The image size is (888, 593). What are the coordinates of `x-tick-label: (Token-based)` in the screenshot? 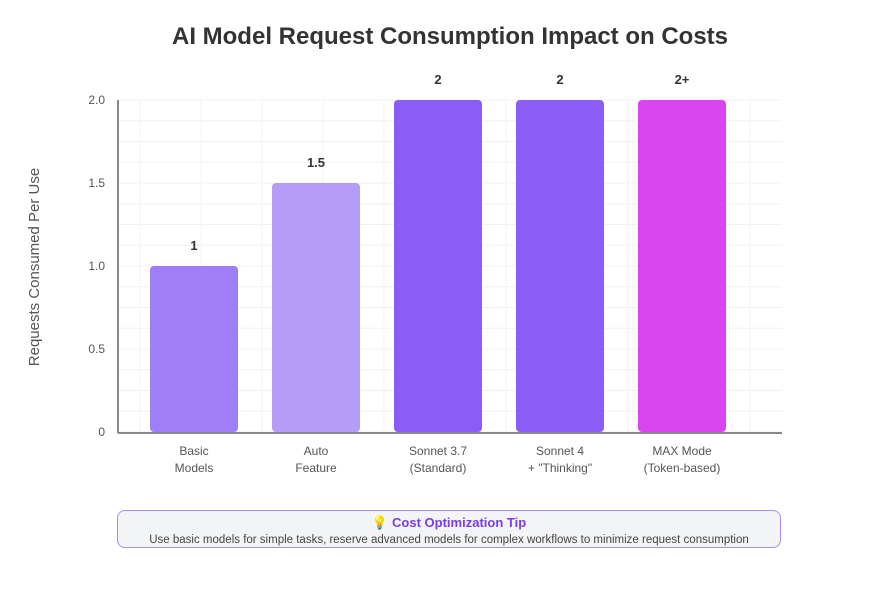 It's located at (682, 468).